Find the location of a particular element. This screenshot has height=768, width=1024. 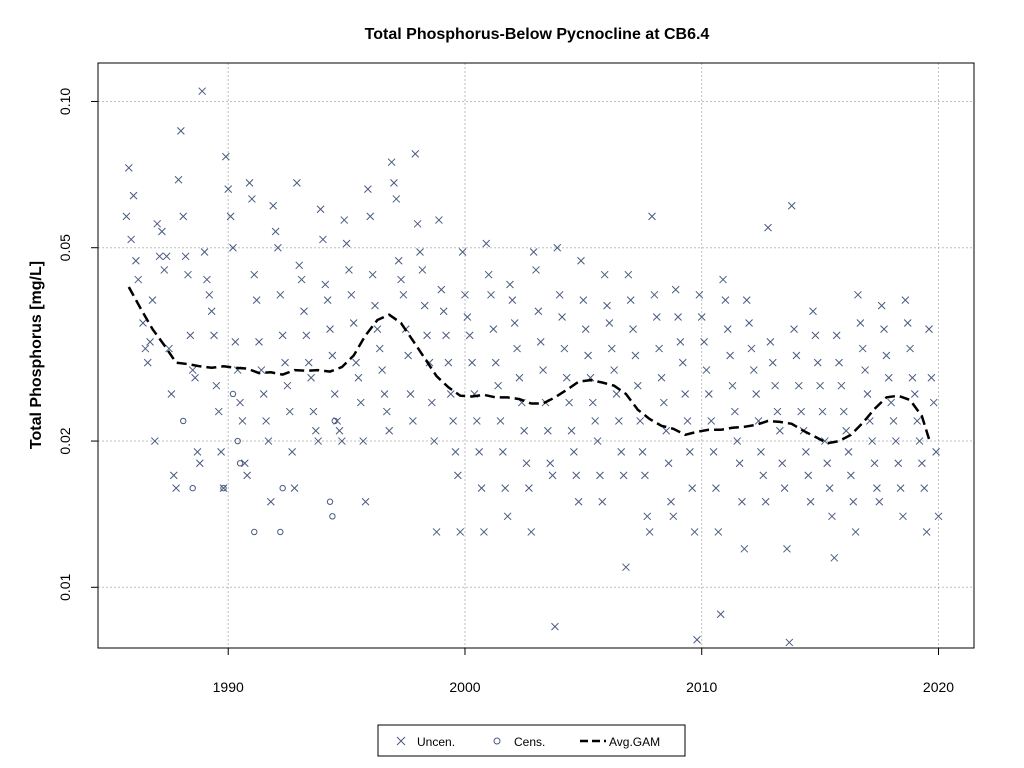

legend-label-cens: Cens. is located at coordinates (529, 742).